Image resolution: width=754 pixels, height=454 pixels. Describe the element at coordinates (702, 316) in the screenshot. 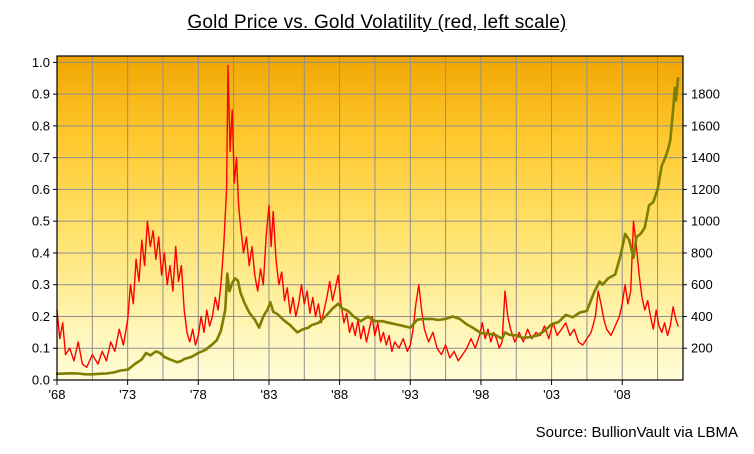

I see `right-axis-tick-label: 400` at that location.